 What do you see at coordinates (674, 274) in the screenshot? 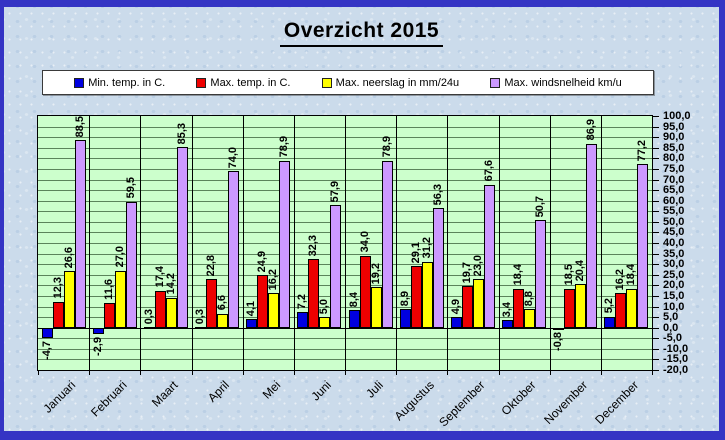
I see `y-axis-label: 25,0` at bounding box center [674, 274].